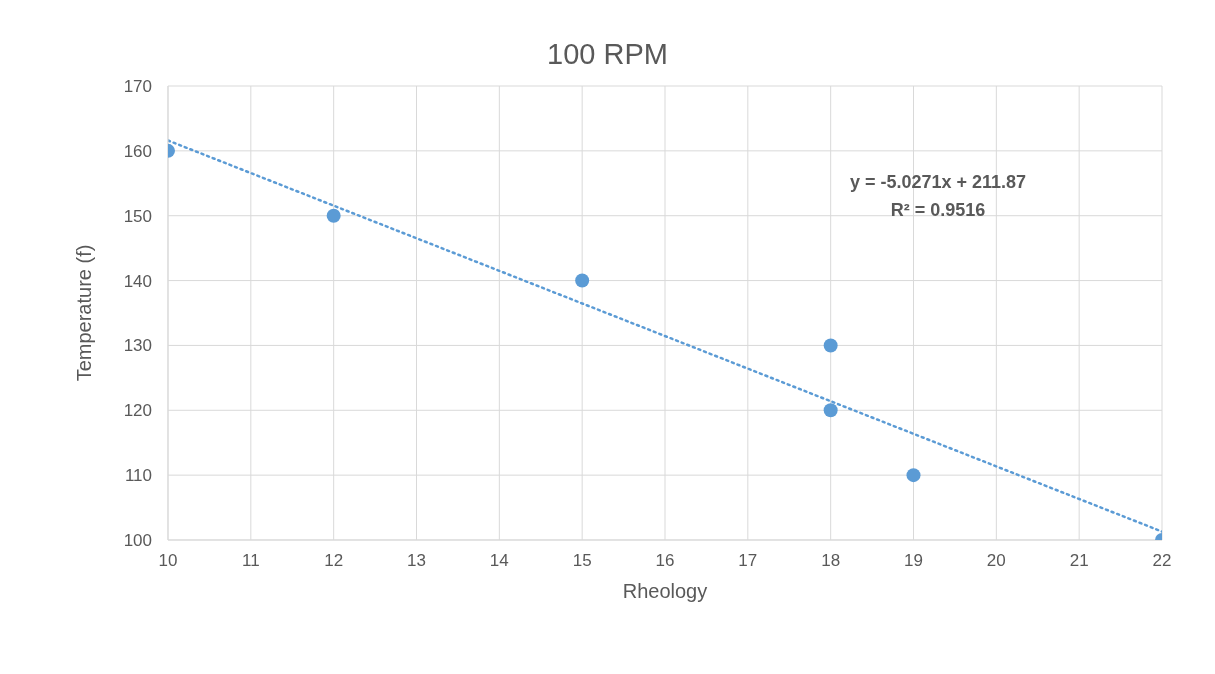 The width and height of the screenshot is (1215, 674). Describe the element at coordinates (665, 561) in the screenshot. I see `x-tick-label: 16` at that location.